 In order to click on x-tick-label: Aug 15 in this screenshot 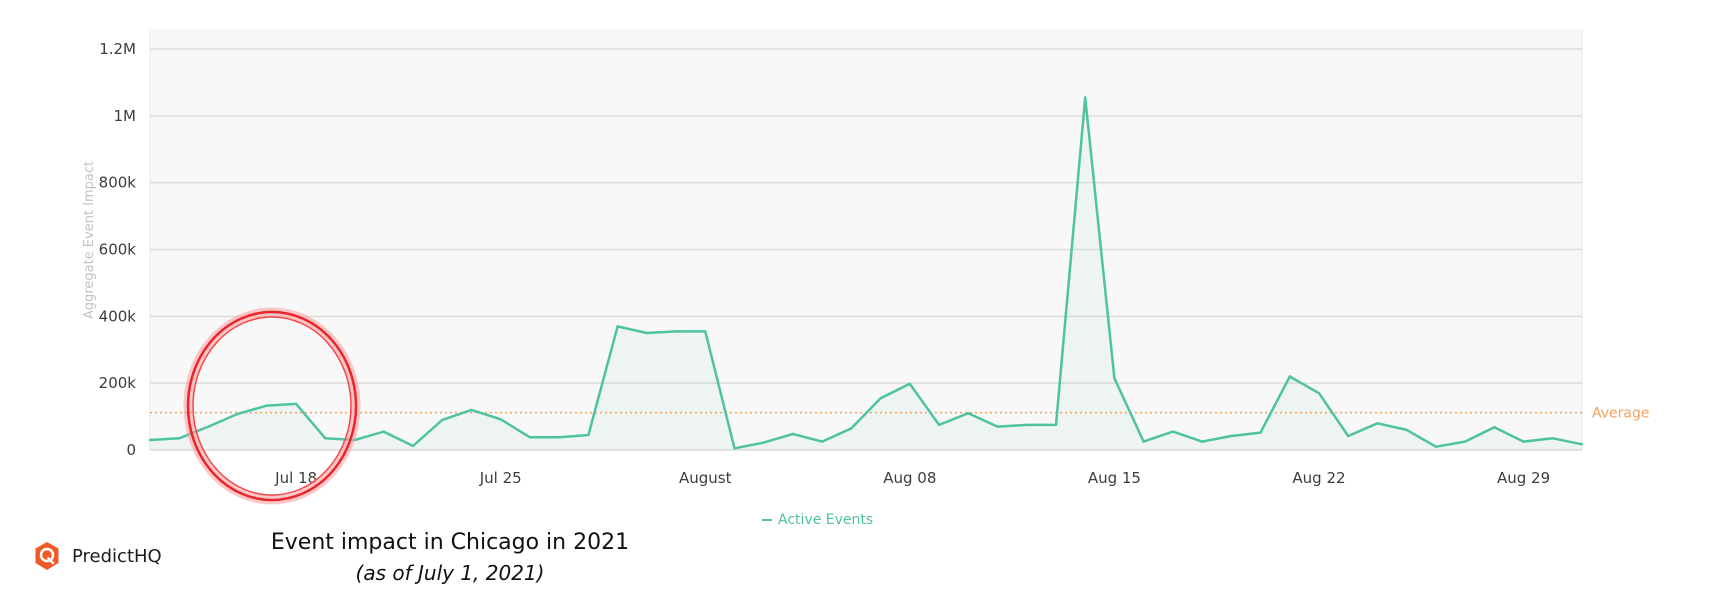, I will do `click(1114, 478)`.